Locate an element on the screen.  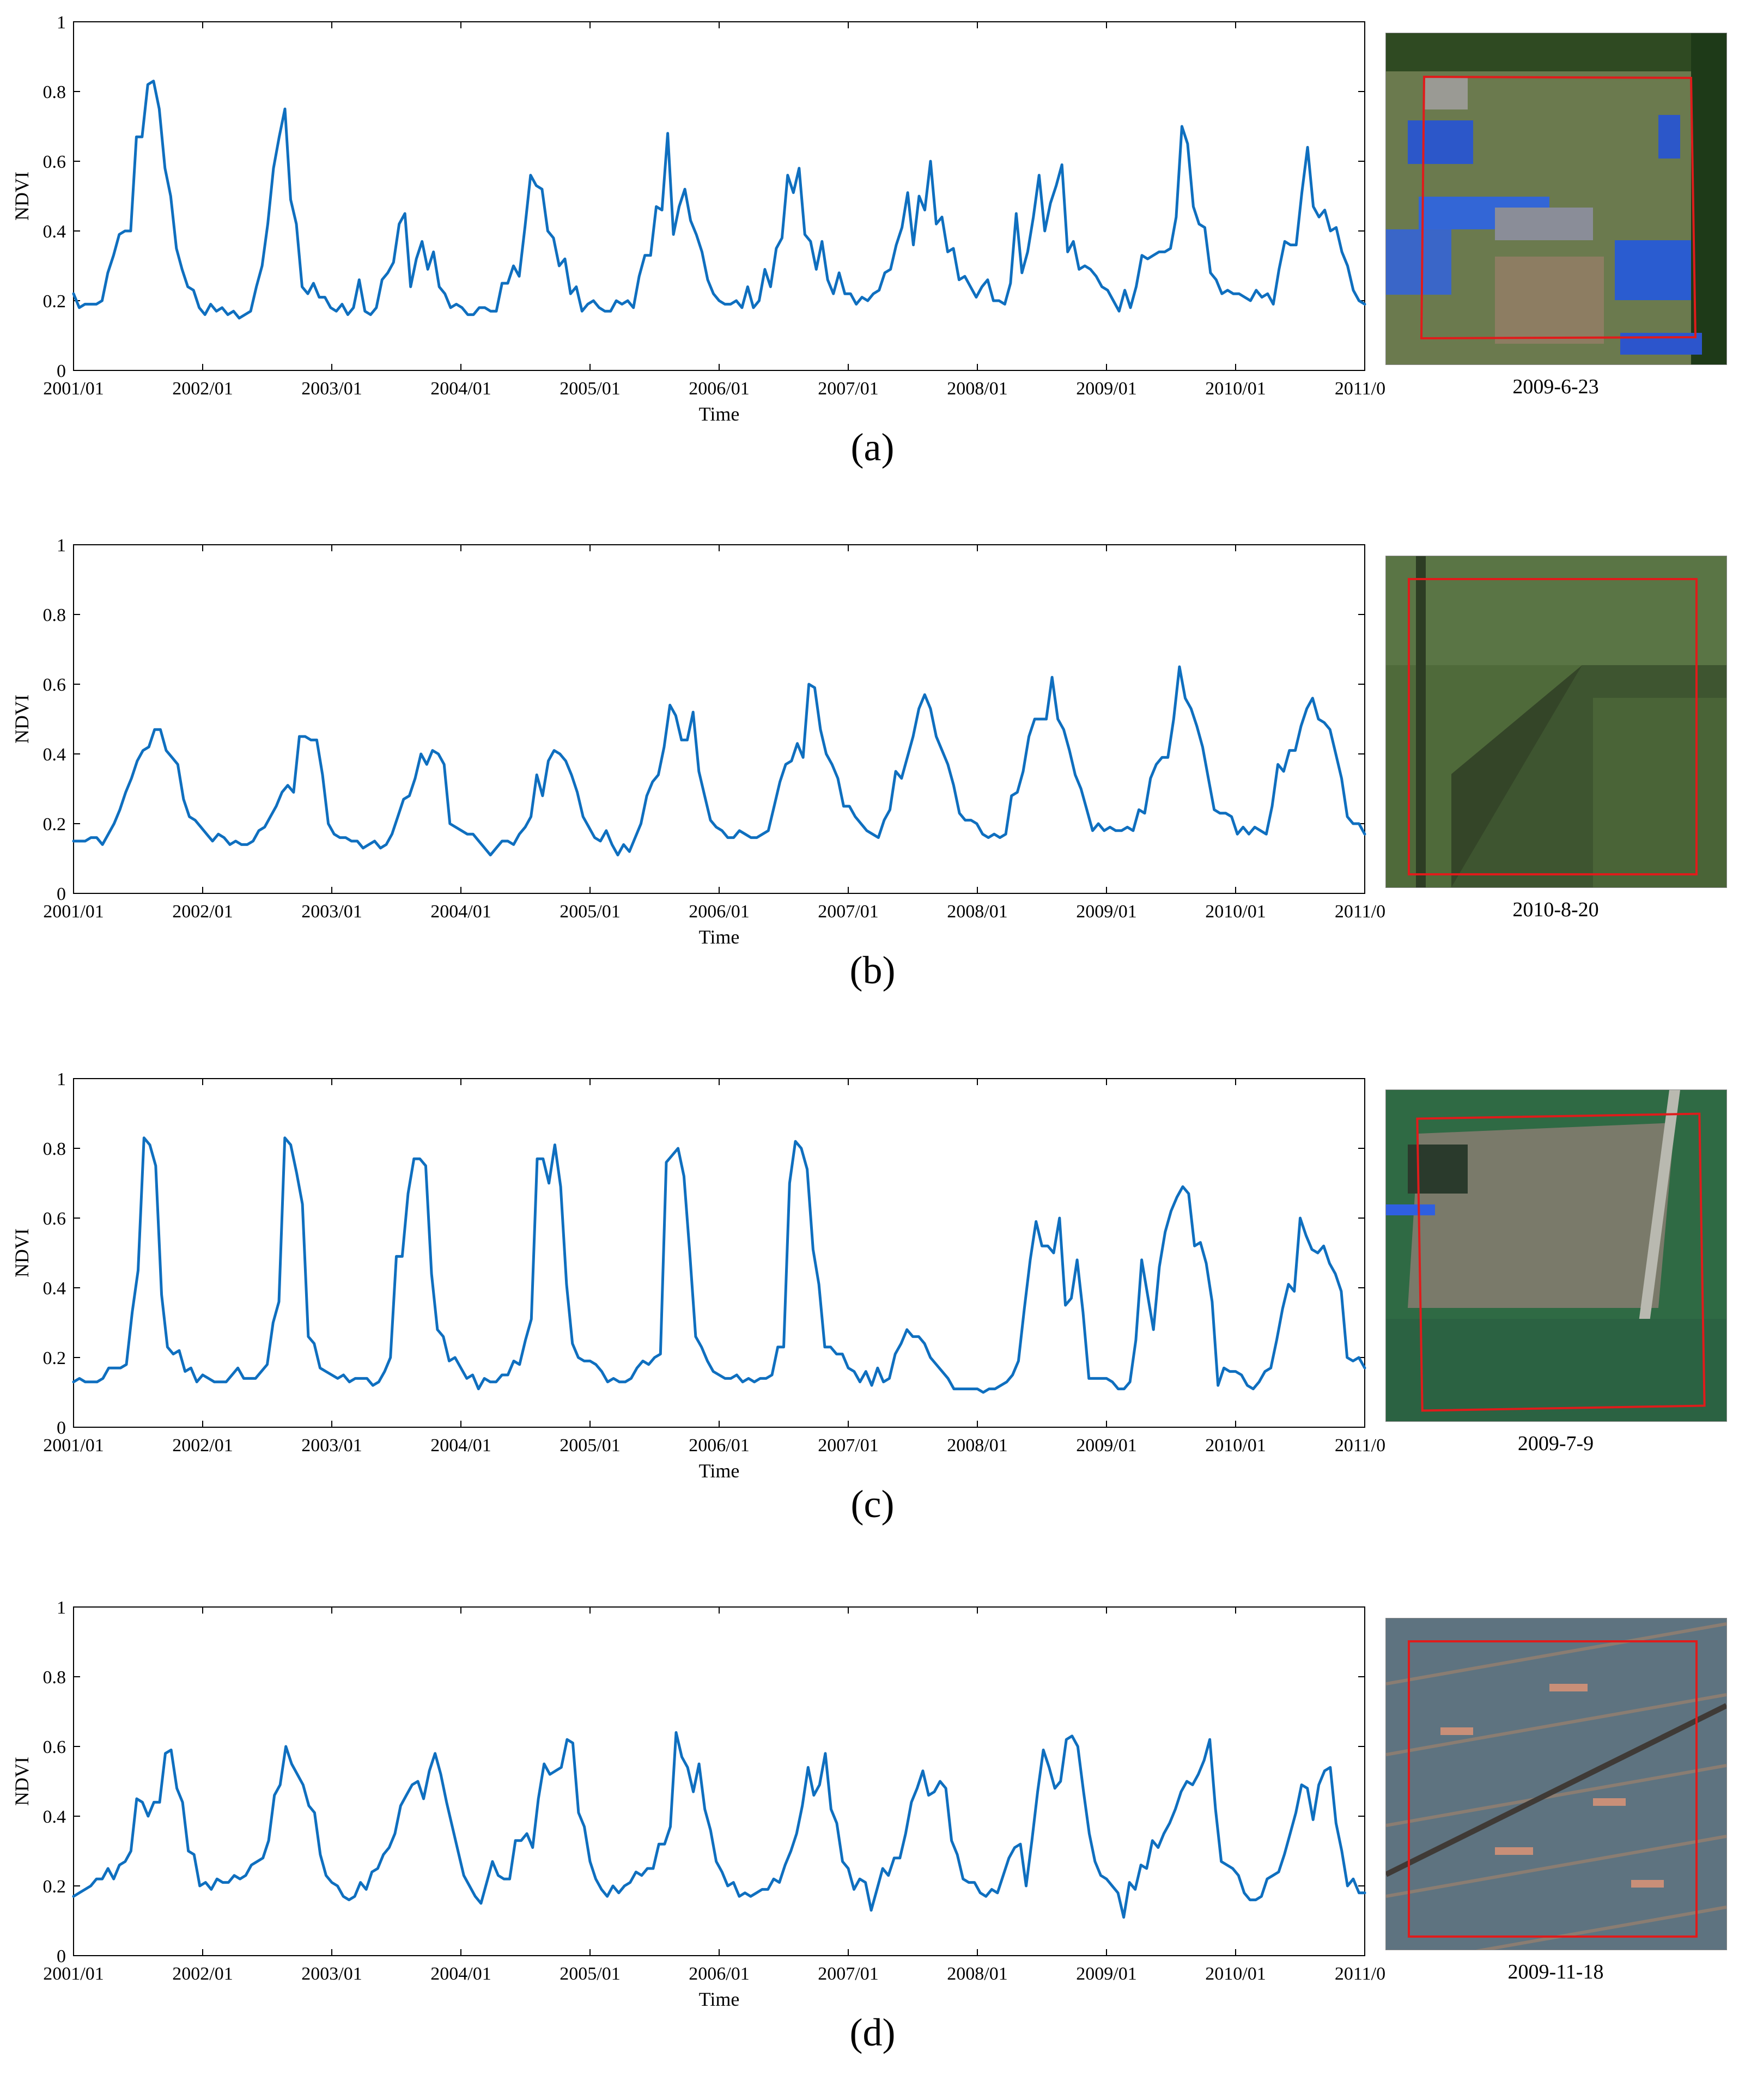
panel-label-c: (c) is located at coordinates (872, 1504).